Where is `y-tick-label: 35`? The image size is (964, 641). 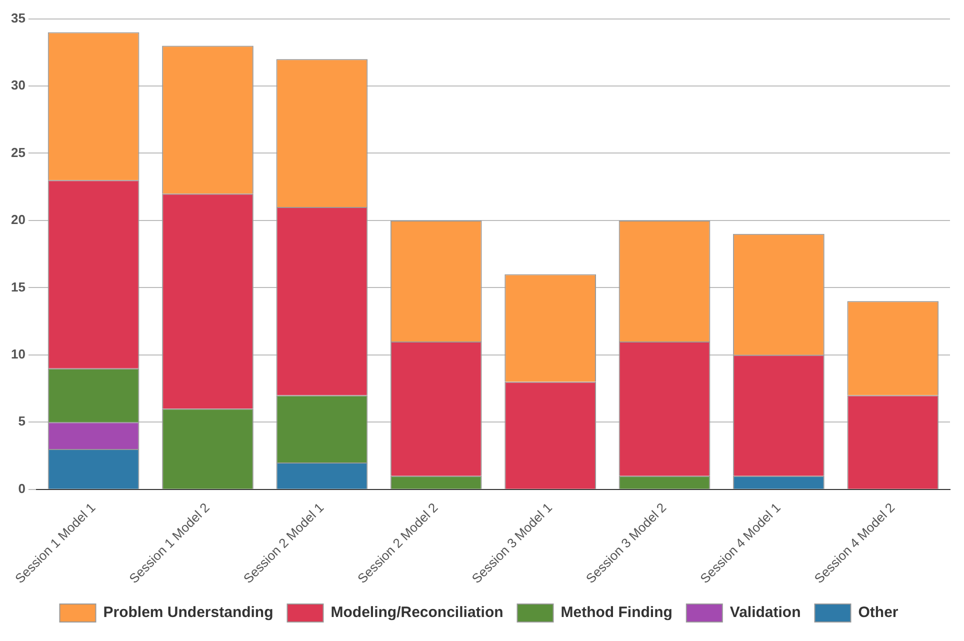 y-tick-label: 35 is located at coordinates (18, 18).